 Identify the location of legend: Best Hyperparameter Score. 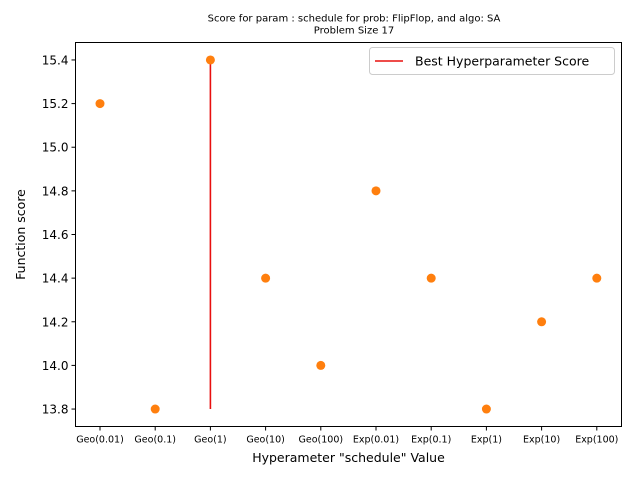
(492, 61).